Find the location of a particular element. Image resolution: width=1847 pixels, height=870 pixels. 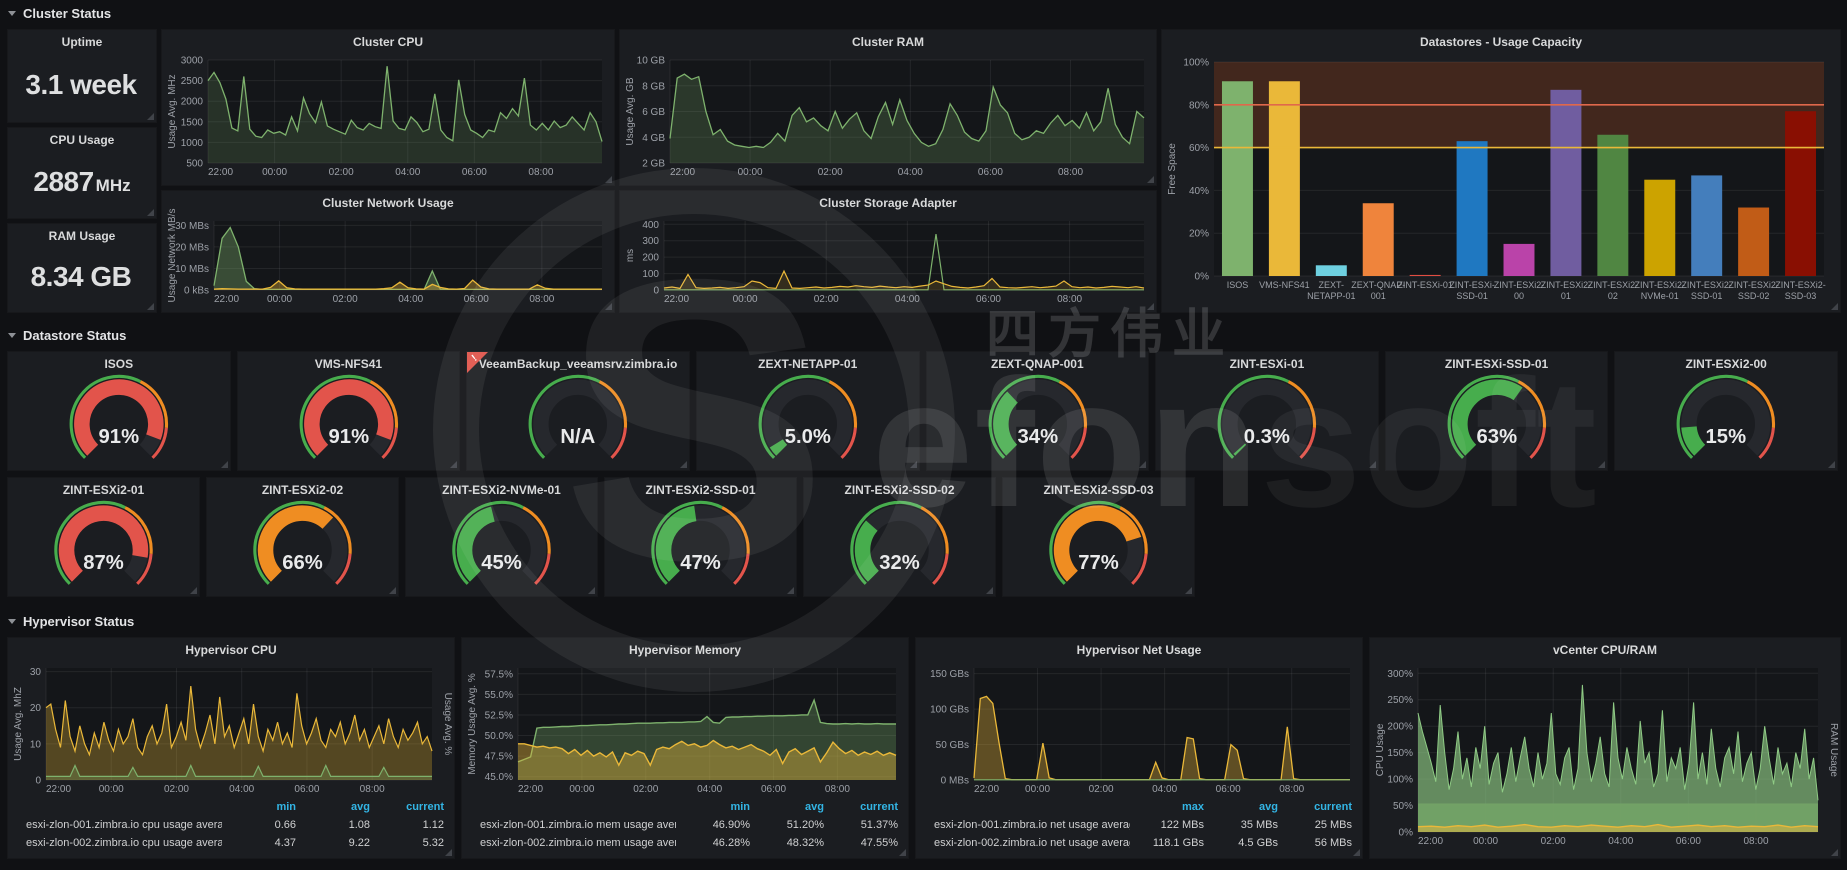

section-header-cluster-status: Cluster Status is located at coordinates (59, 13).